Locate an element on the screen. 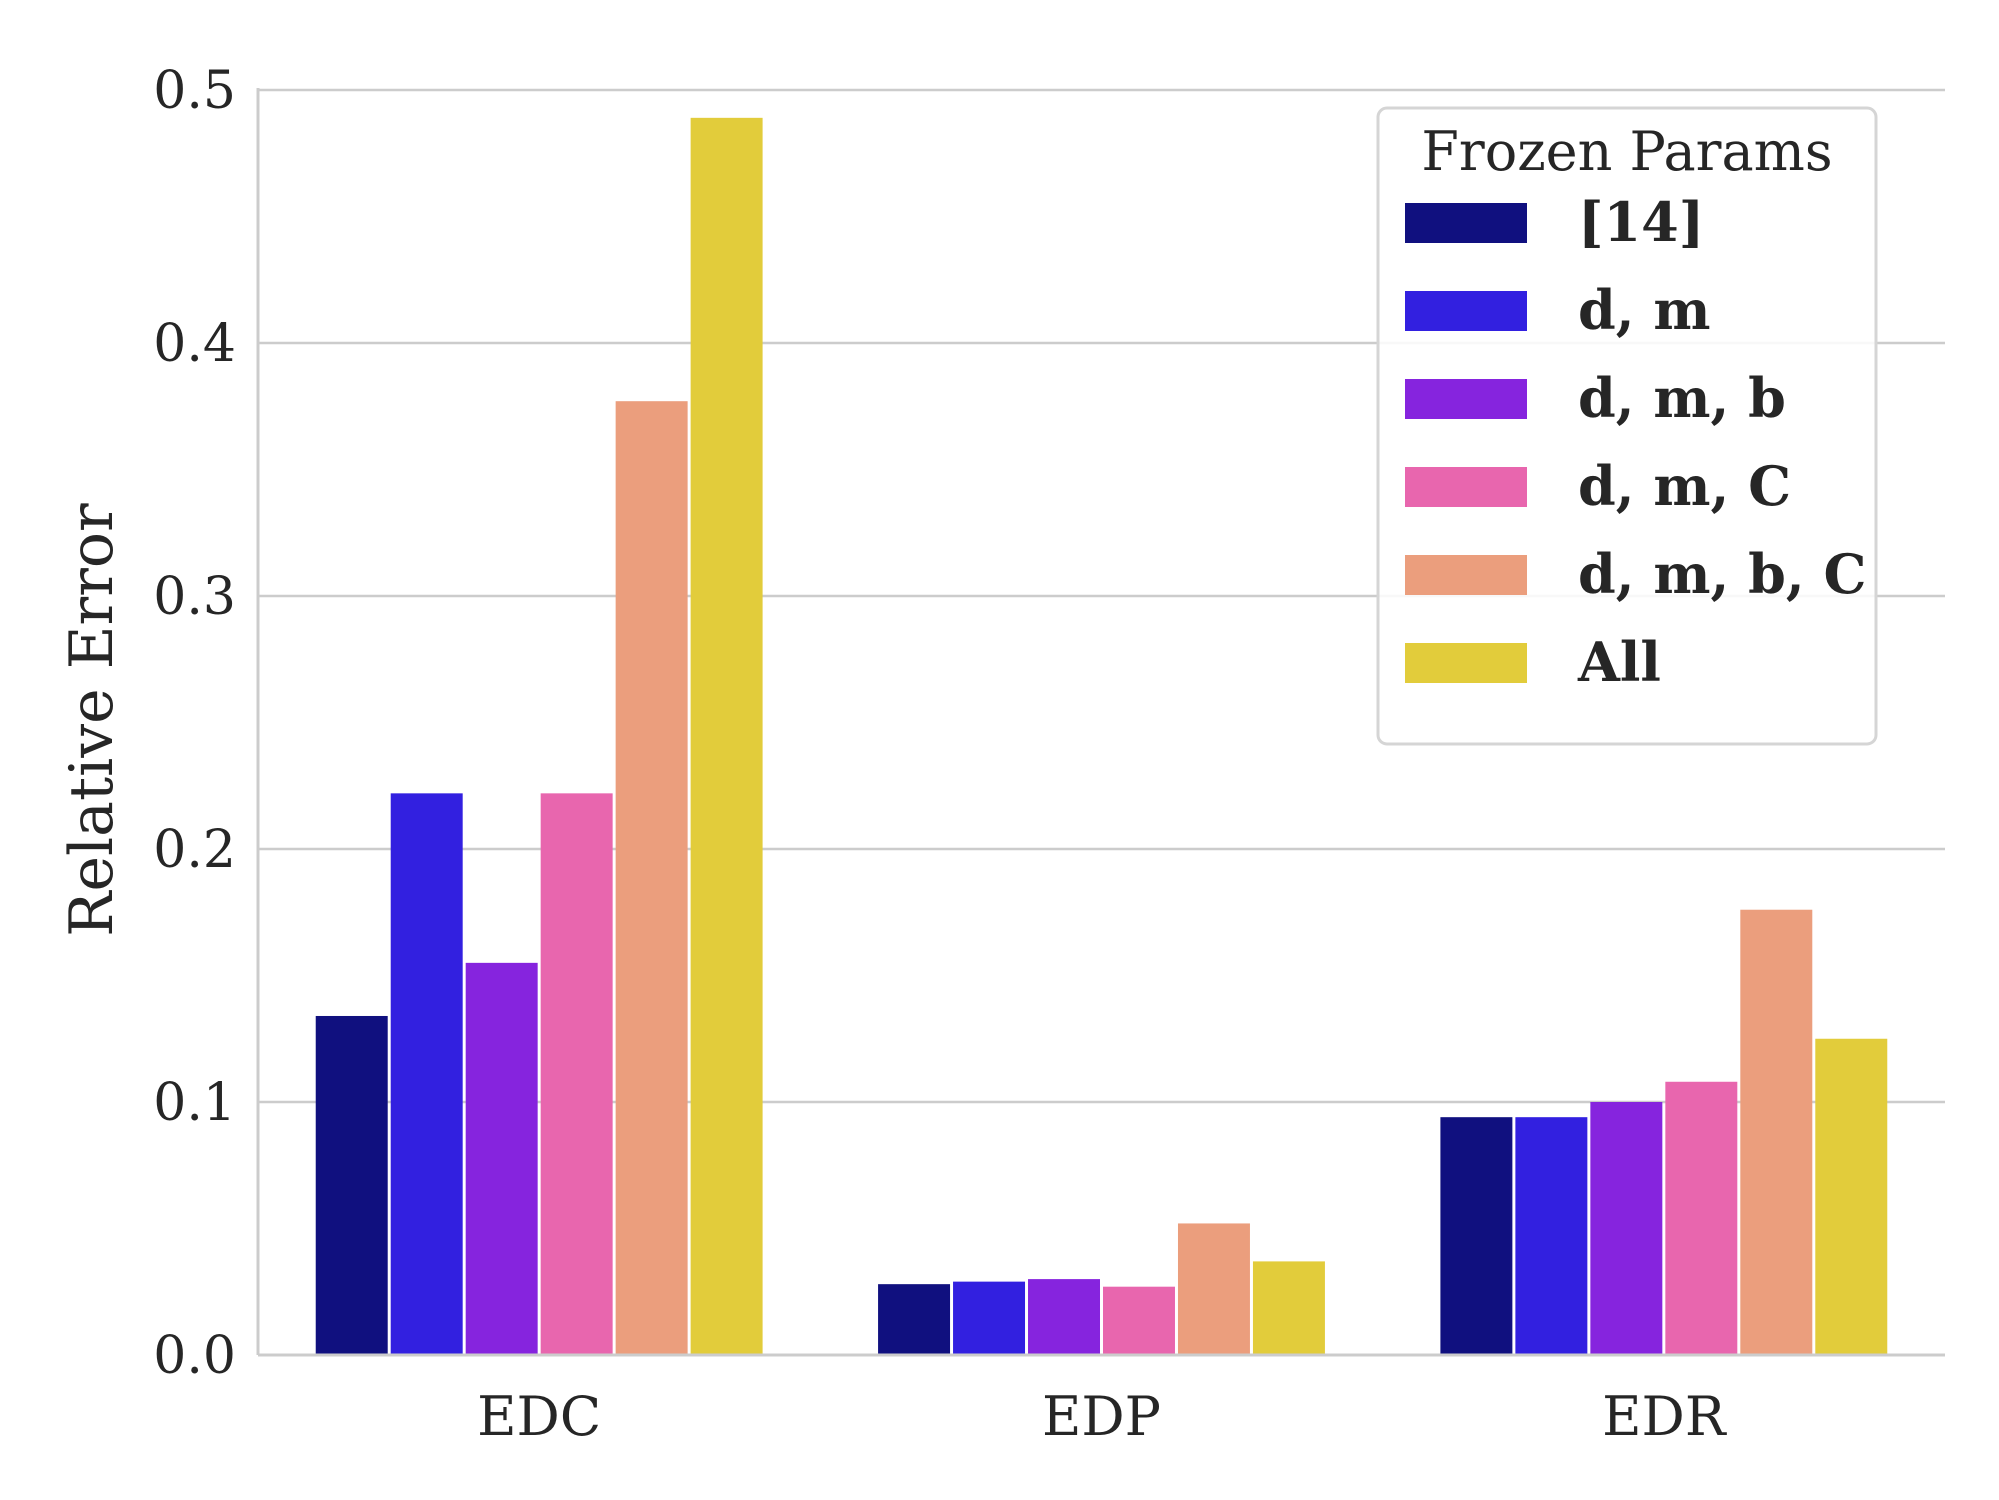 The image size is (1999, 1500). legend-label: [14] is located at coordinates (1641, 222).